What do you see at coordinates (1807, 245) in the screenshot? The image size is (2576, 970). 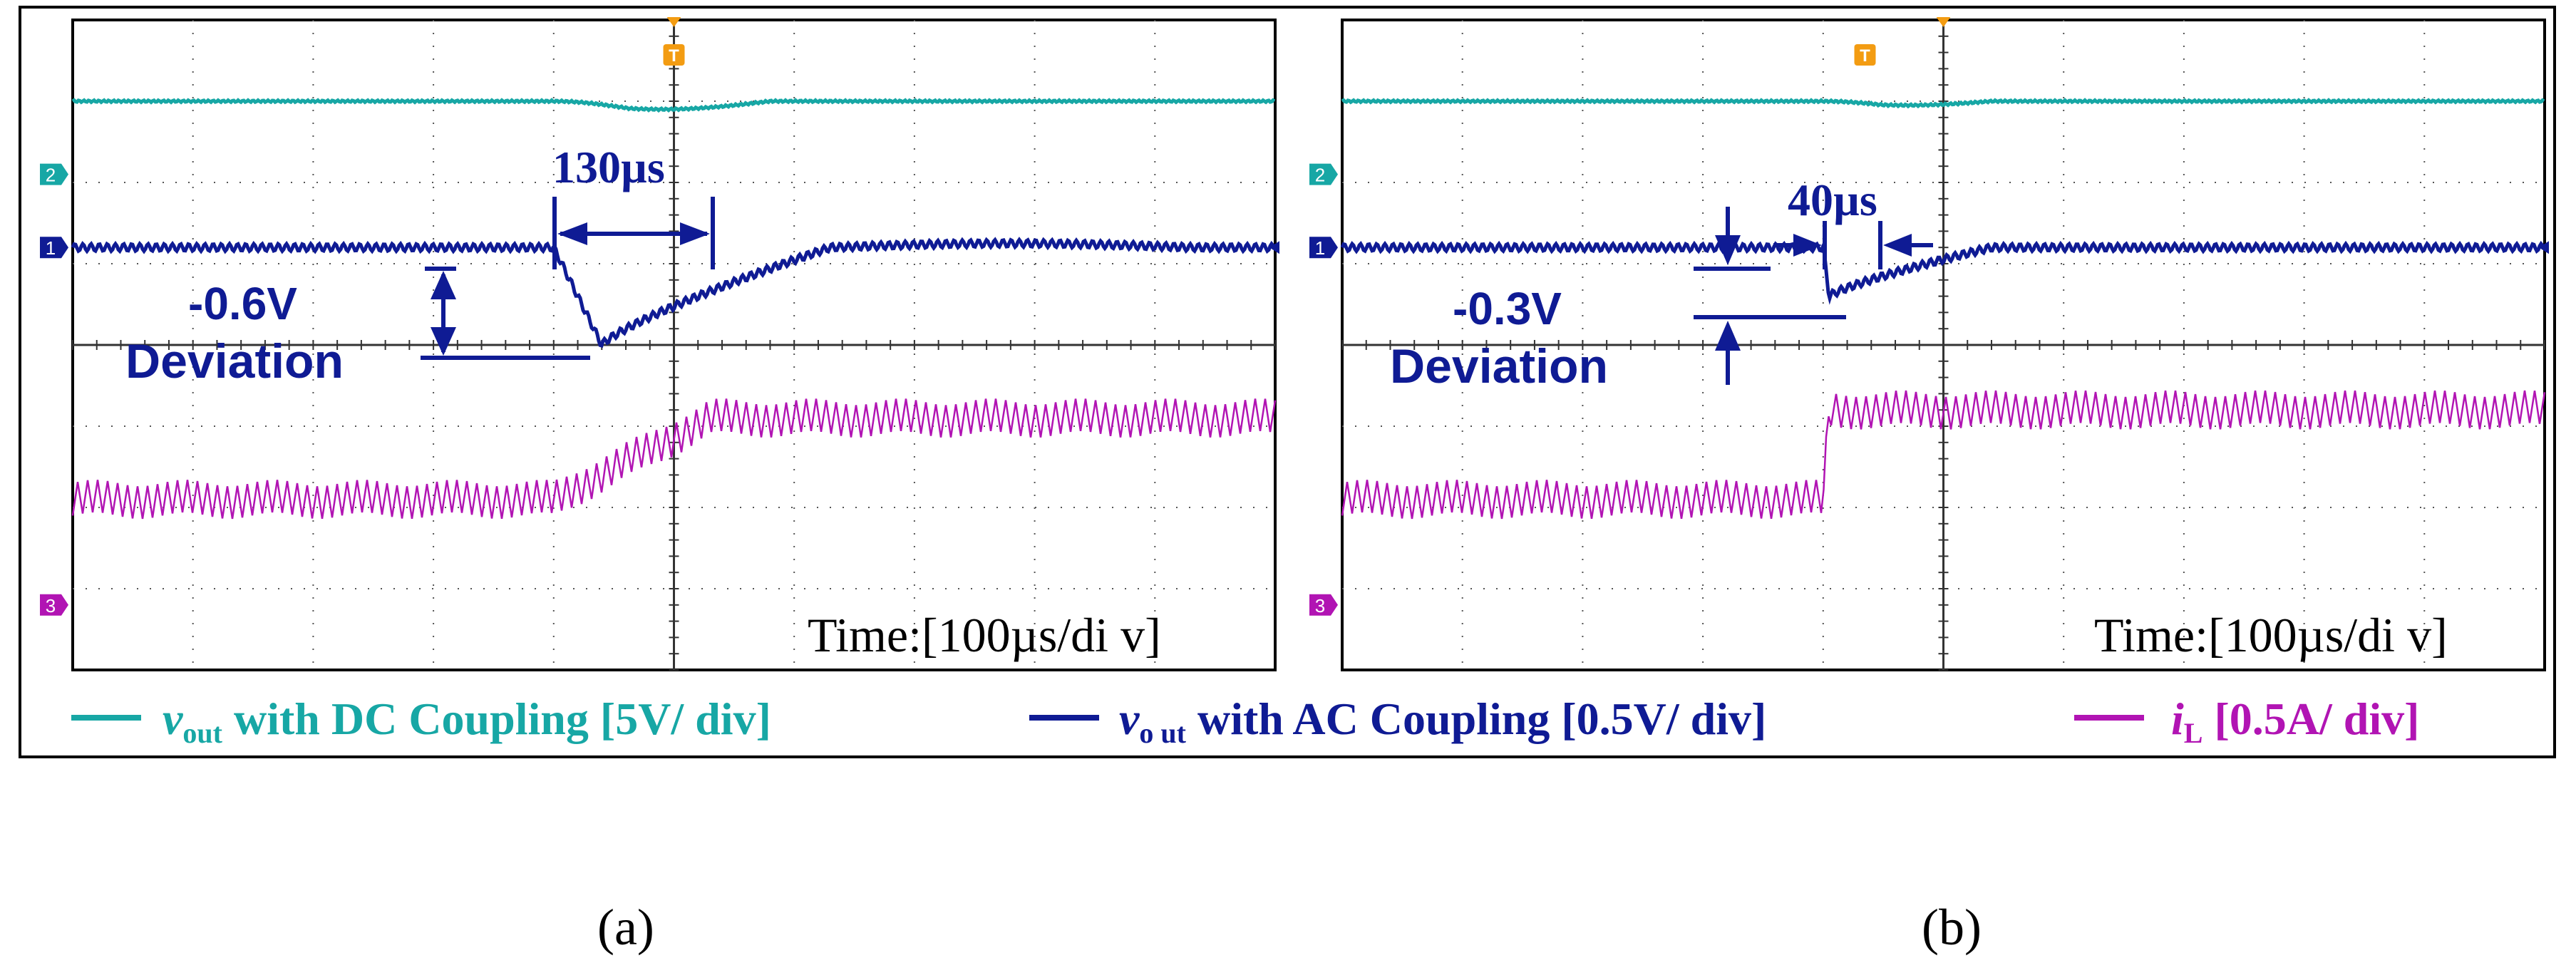 I see `panel-b-recovery-left-arrowhead` at bounding box center [1807, 245].